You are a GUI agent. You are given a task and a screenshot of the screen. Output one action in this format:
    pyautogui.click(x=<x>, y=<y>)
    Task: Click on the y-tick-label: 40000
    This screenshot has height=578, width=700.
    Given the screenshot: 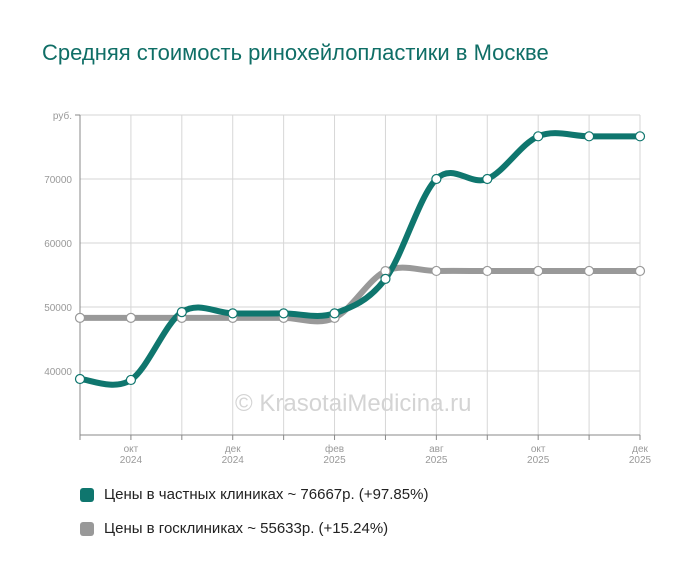 What is the action you would take?
    pyautogui.click(x=58, y=372)
    